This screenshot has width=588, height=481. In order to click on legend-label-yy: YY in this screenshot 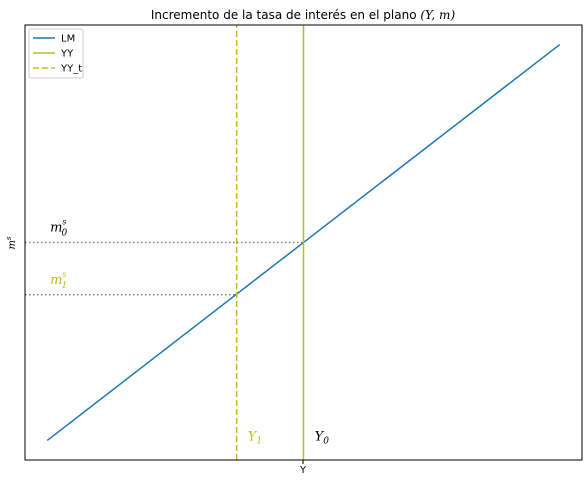, I will do `click(67, 54)`.